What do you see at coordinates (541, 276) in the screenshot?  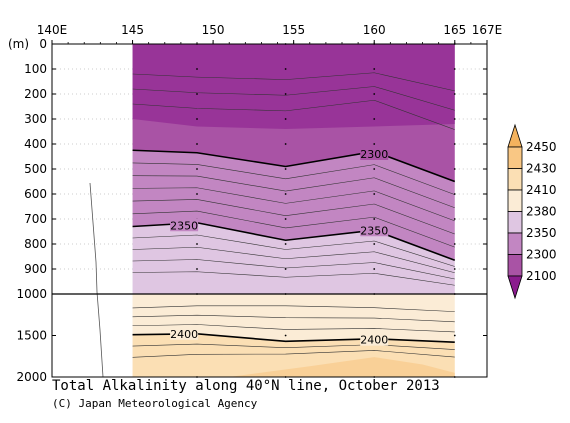 I see `colorbar-label: 2100` at bounding box center [541, 276].